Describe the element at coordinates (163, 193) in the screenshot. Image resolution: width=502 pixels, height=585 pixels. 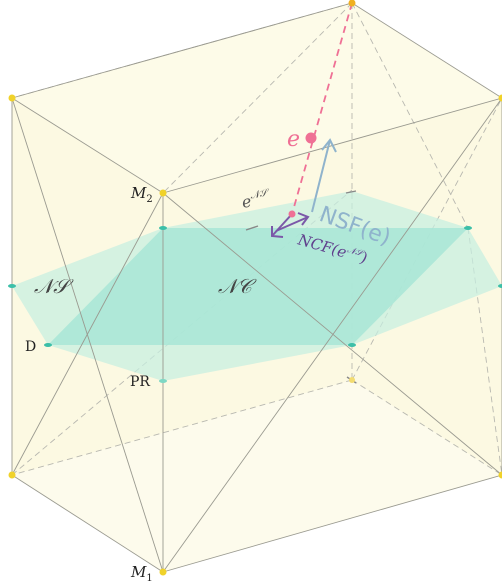
I see `vertex-m2` at that location.